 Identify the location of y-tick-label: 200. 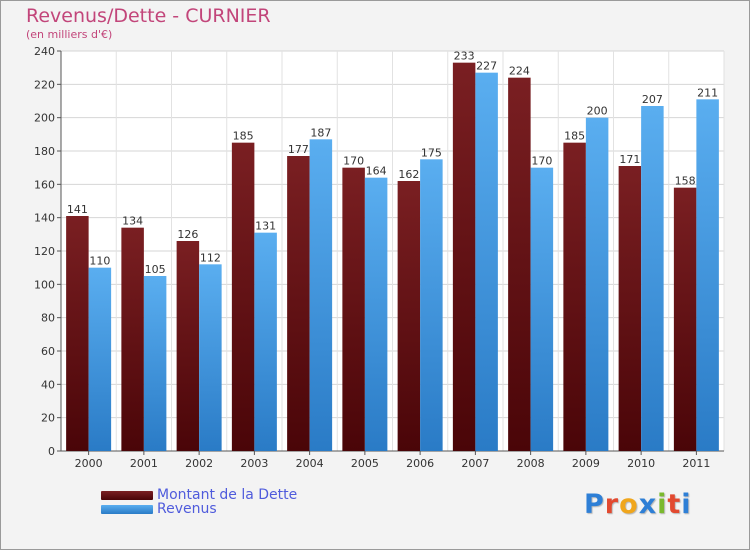
(44, 118).